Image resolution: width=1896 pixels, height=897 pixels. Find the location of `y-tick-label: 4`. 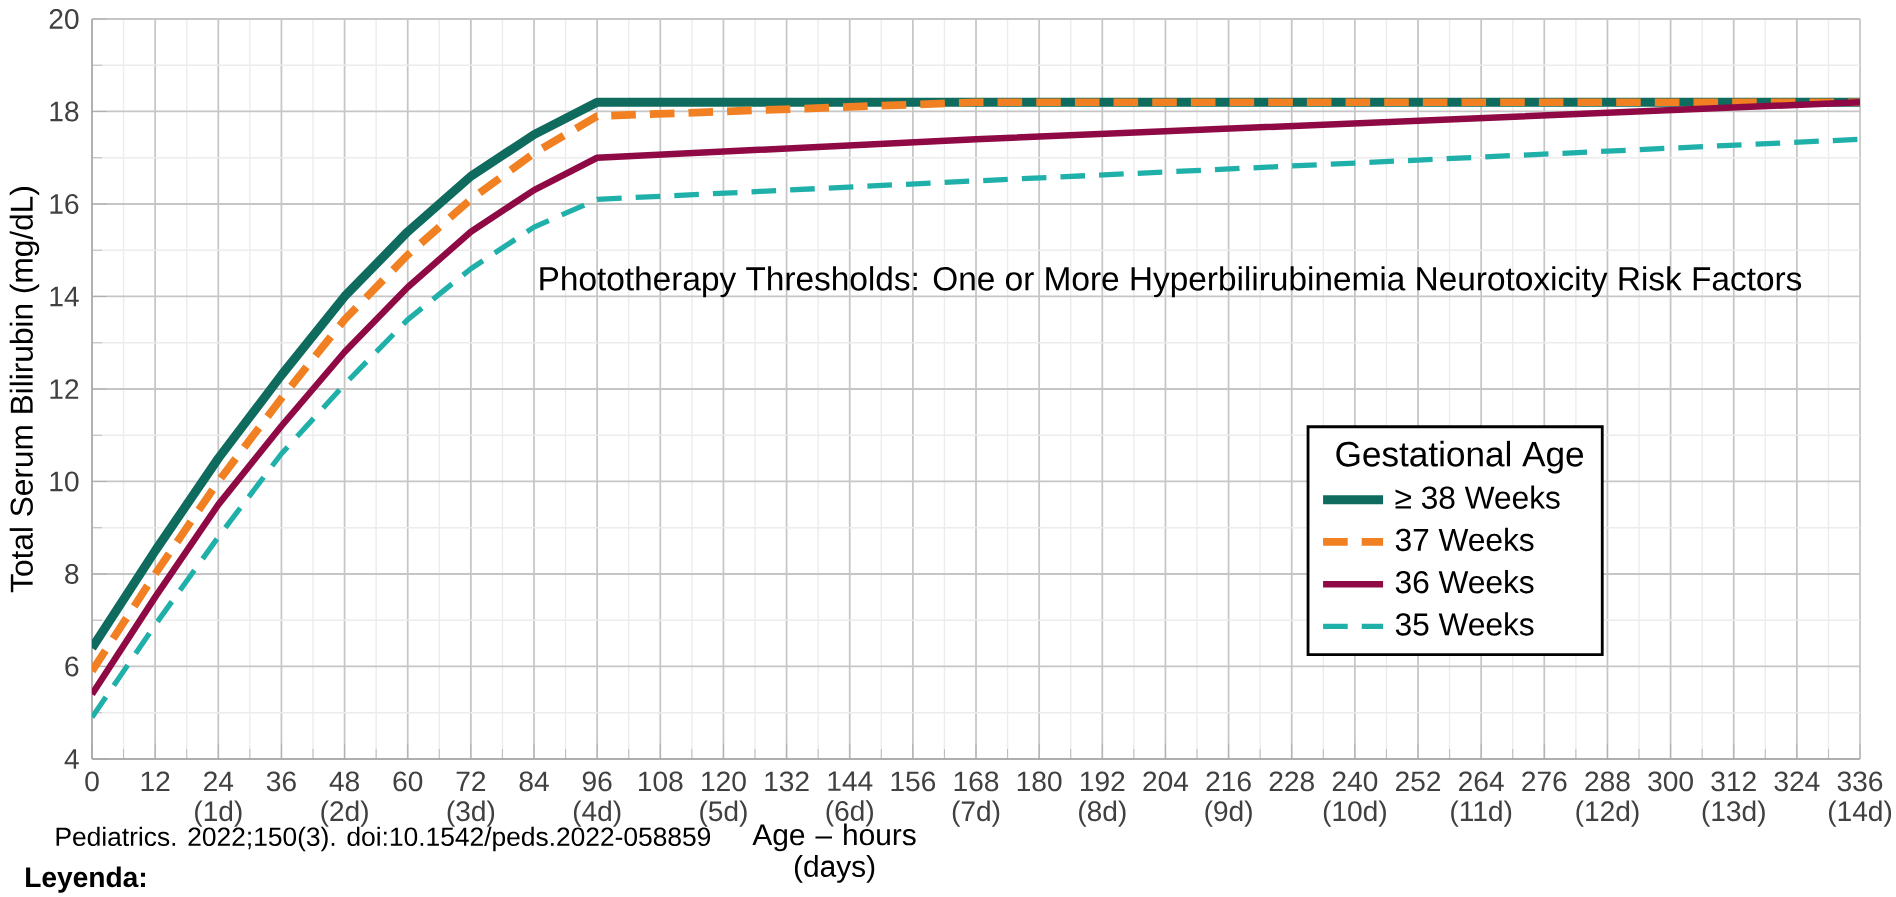

y-tick-label: 4 is located at coordinates (71, 759).